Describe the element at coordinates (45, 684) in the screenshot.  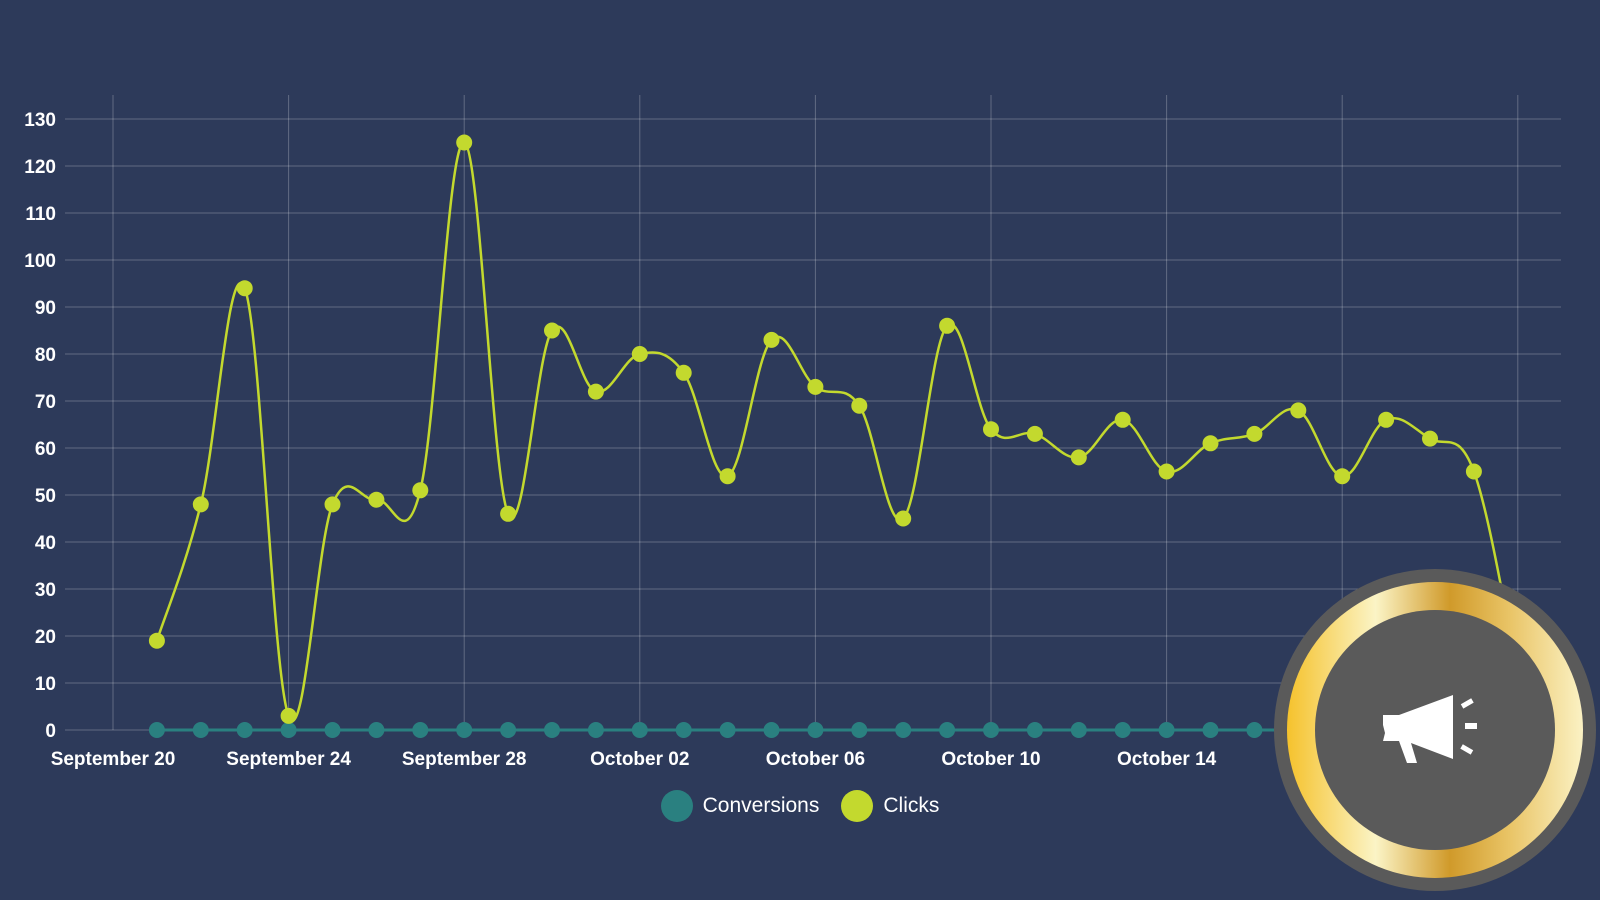
I see `y-tick-label: 10` at that location.